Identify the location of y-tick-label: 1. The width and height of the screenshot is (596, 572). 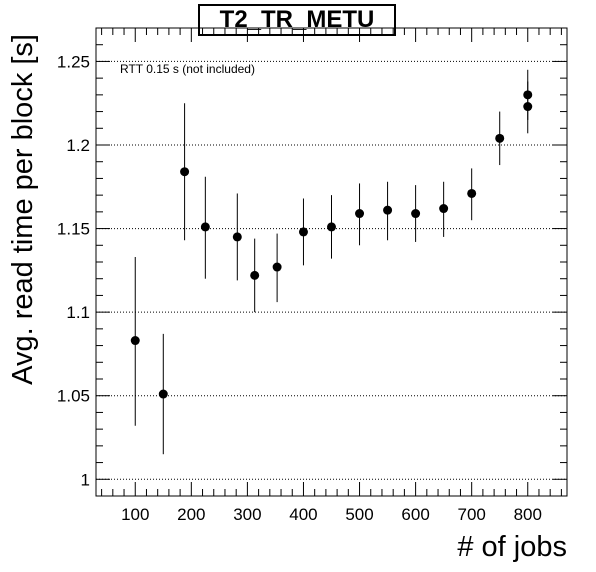
(85, 479).